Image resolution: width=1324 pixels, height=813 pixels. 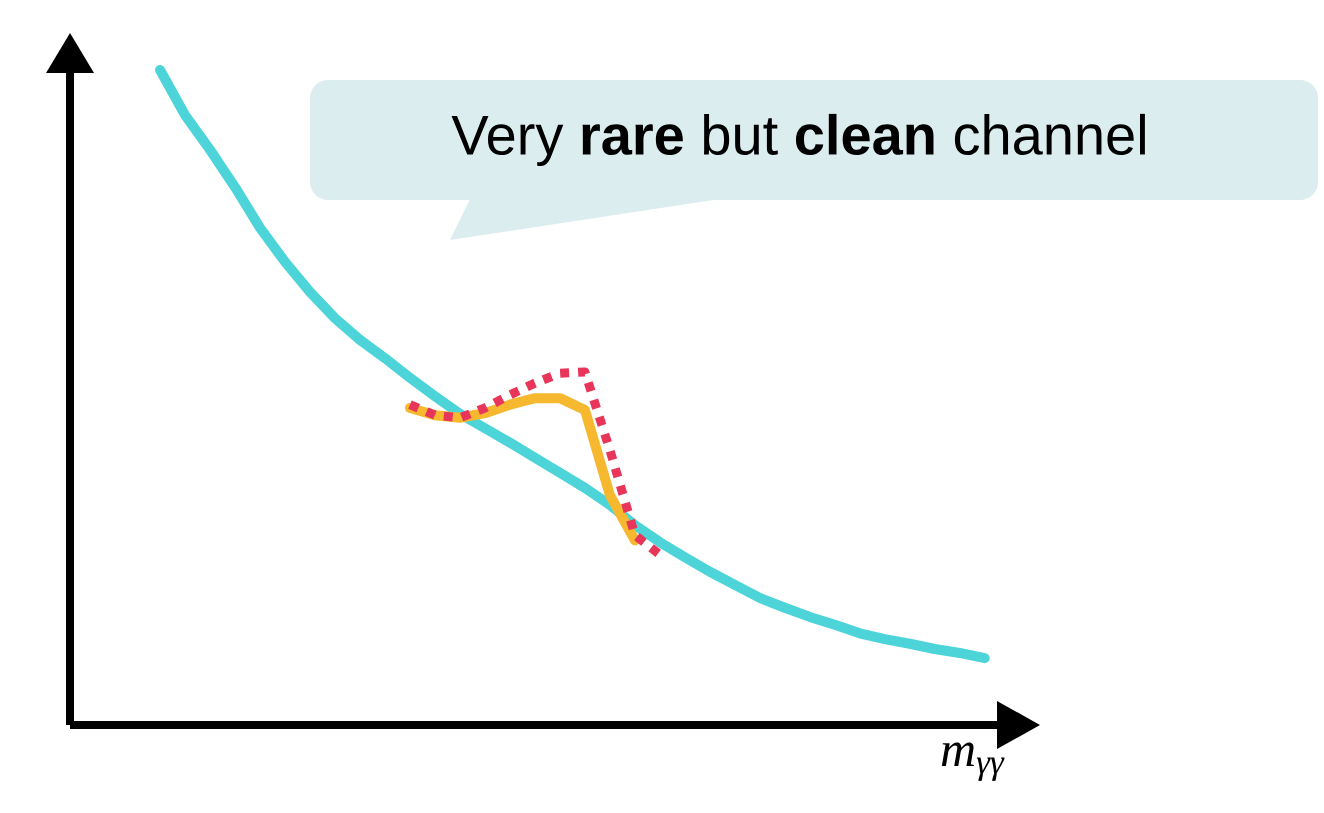 I want to click on annotation: Very rare but clean channel, so click(x=798, y=140).